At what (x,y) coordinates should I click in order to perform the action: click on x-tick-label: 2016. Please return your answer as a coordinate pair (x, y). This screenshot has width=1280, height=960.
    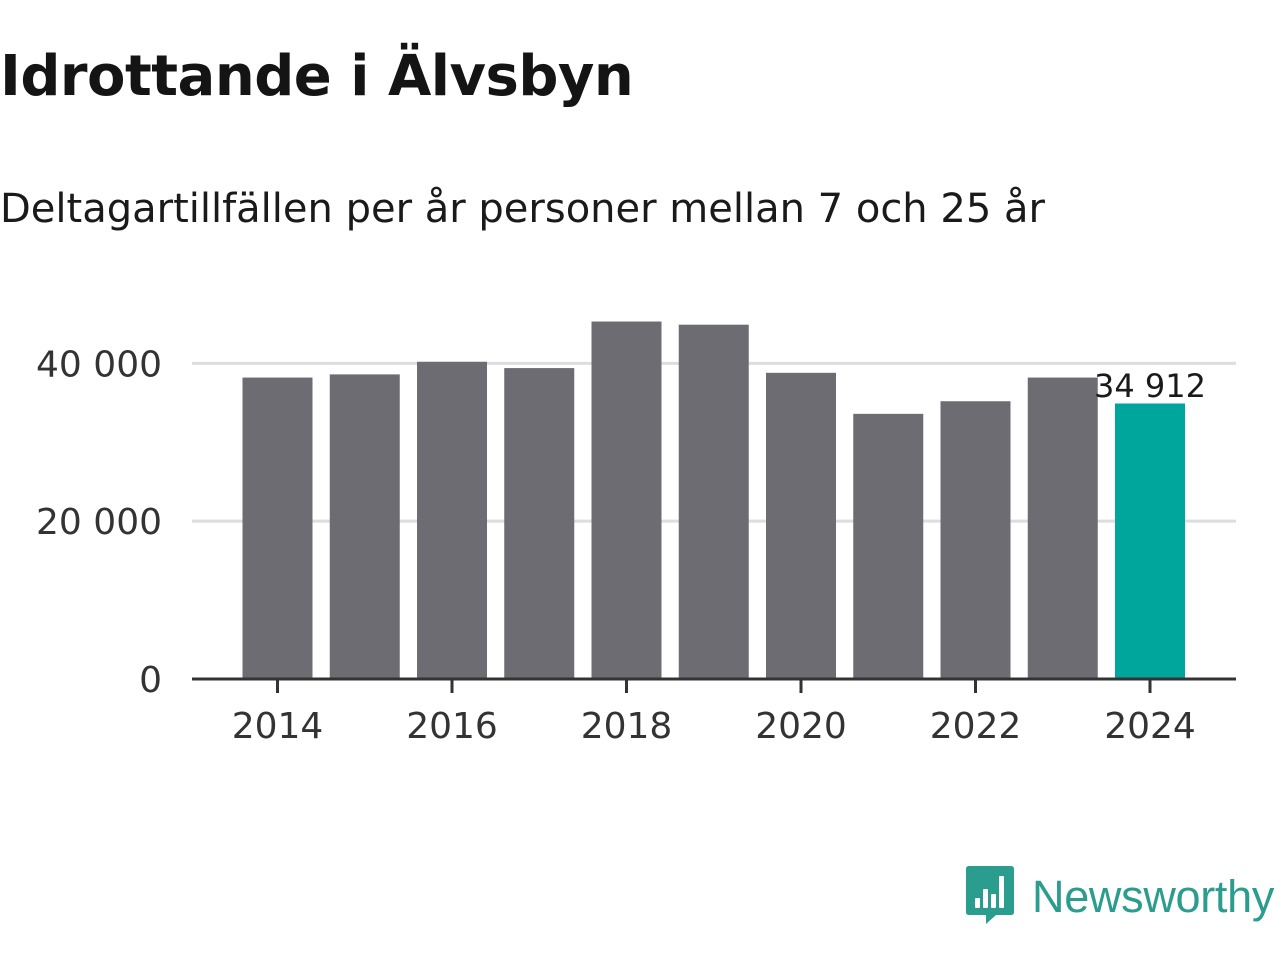
    Looking at the image, I should click on (452, 726).